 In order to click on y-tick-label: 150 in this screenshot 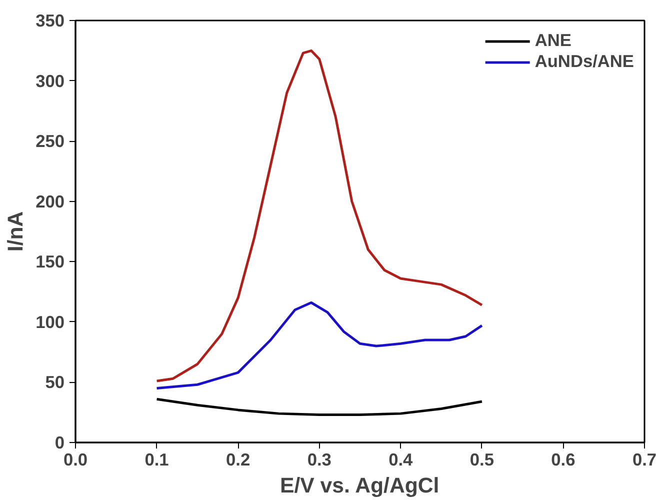, I will do `click(50, 262)`.